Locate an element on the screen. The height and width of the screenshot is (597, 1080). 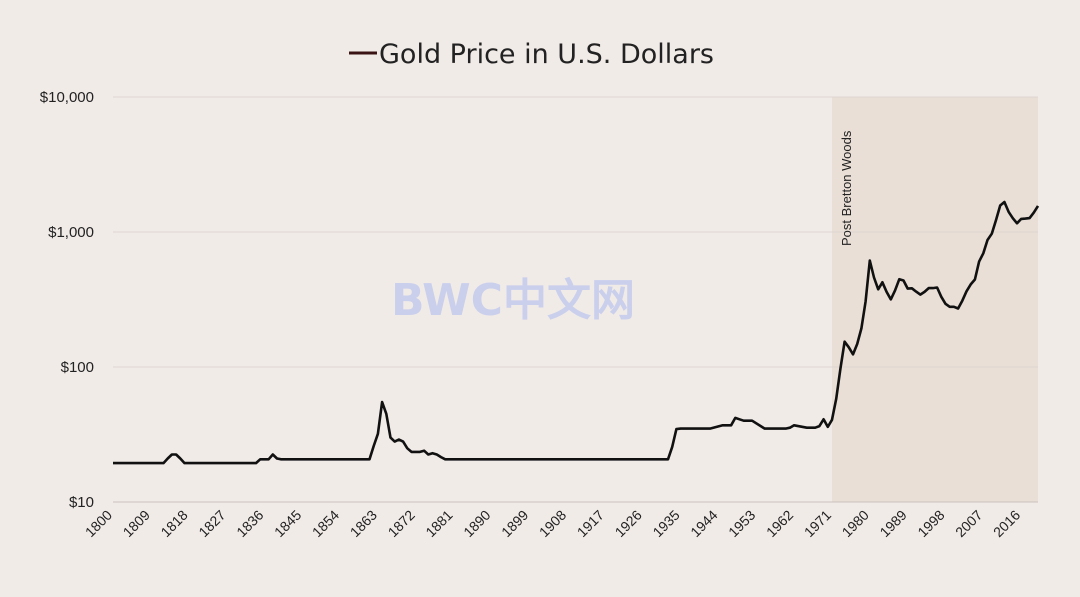
y-tick-label: $10,000 is located at coordinates (67, 97).